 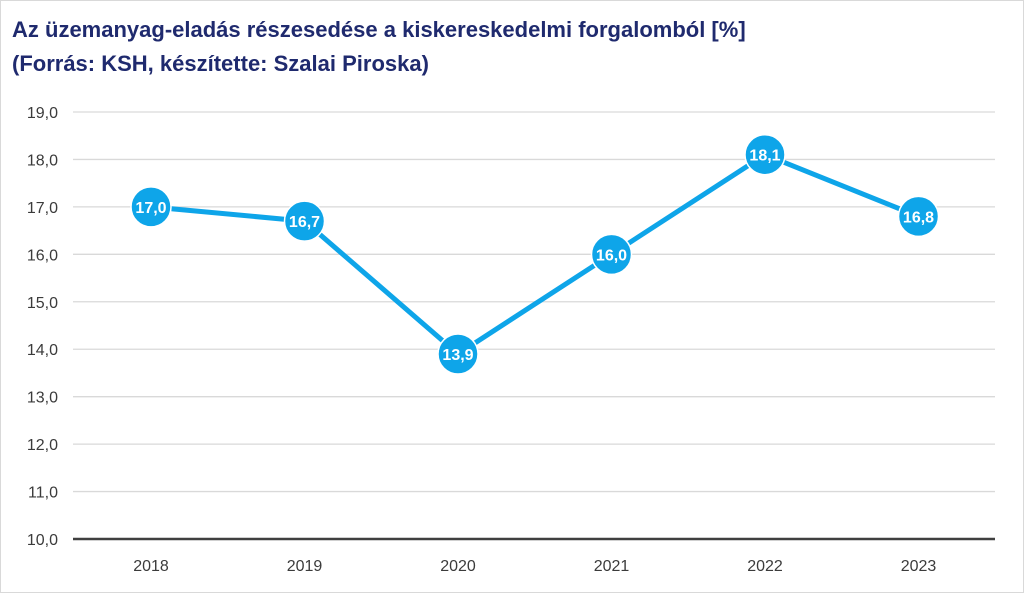 I want to click on y-tick-label: 10,0, so click(x=42, y=540).